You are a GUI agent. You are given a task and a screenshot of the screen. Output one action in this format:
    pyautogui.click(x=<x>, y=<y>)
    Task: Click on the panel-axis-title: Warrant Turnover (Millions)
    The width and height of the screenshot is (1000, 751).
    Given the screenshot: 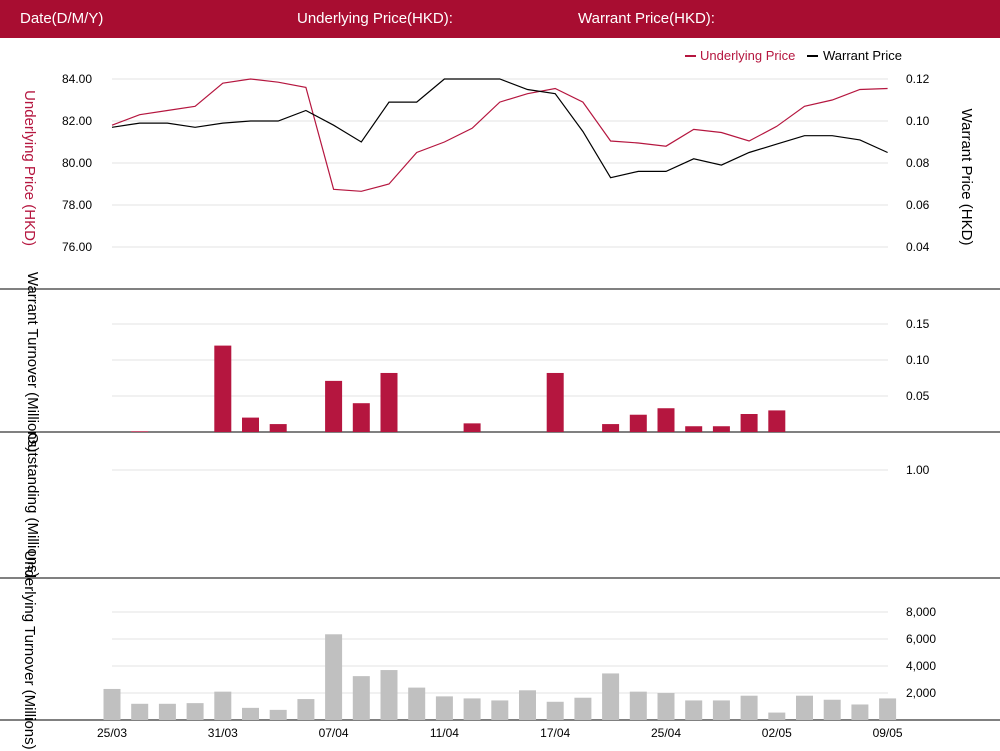 What is the action you would take?
    pyautogui.click(x=32, y=362)
    